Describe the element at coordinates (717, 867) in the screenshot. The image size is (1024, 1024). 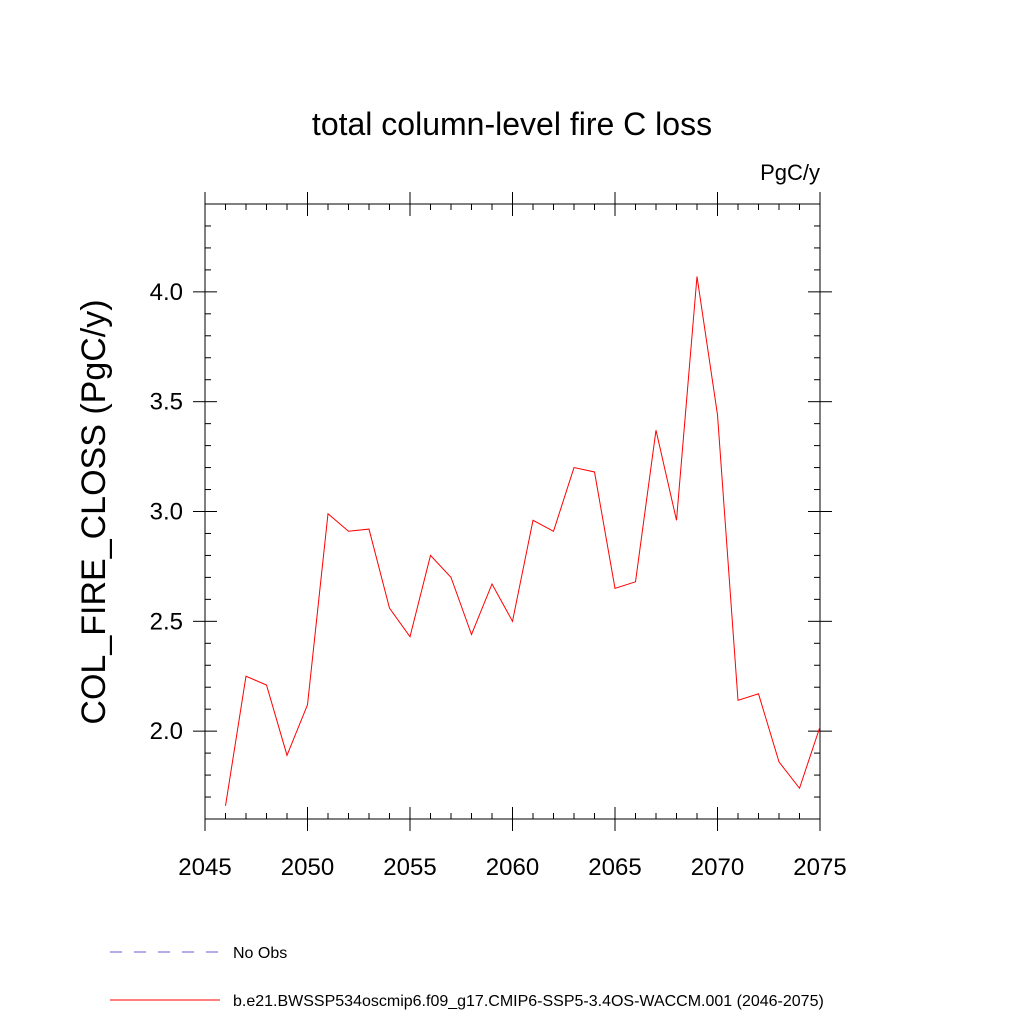
I see `x-tick-label: 2070` at that location.